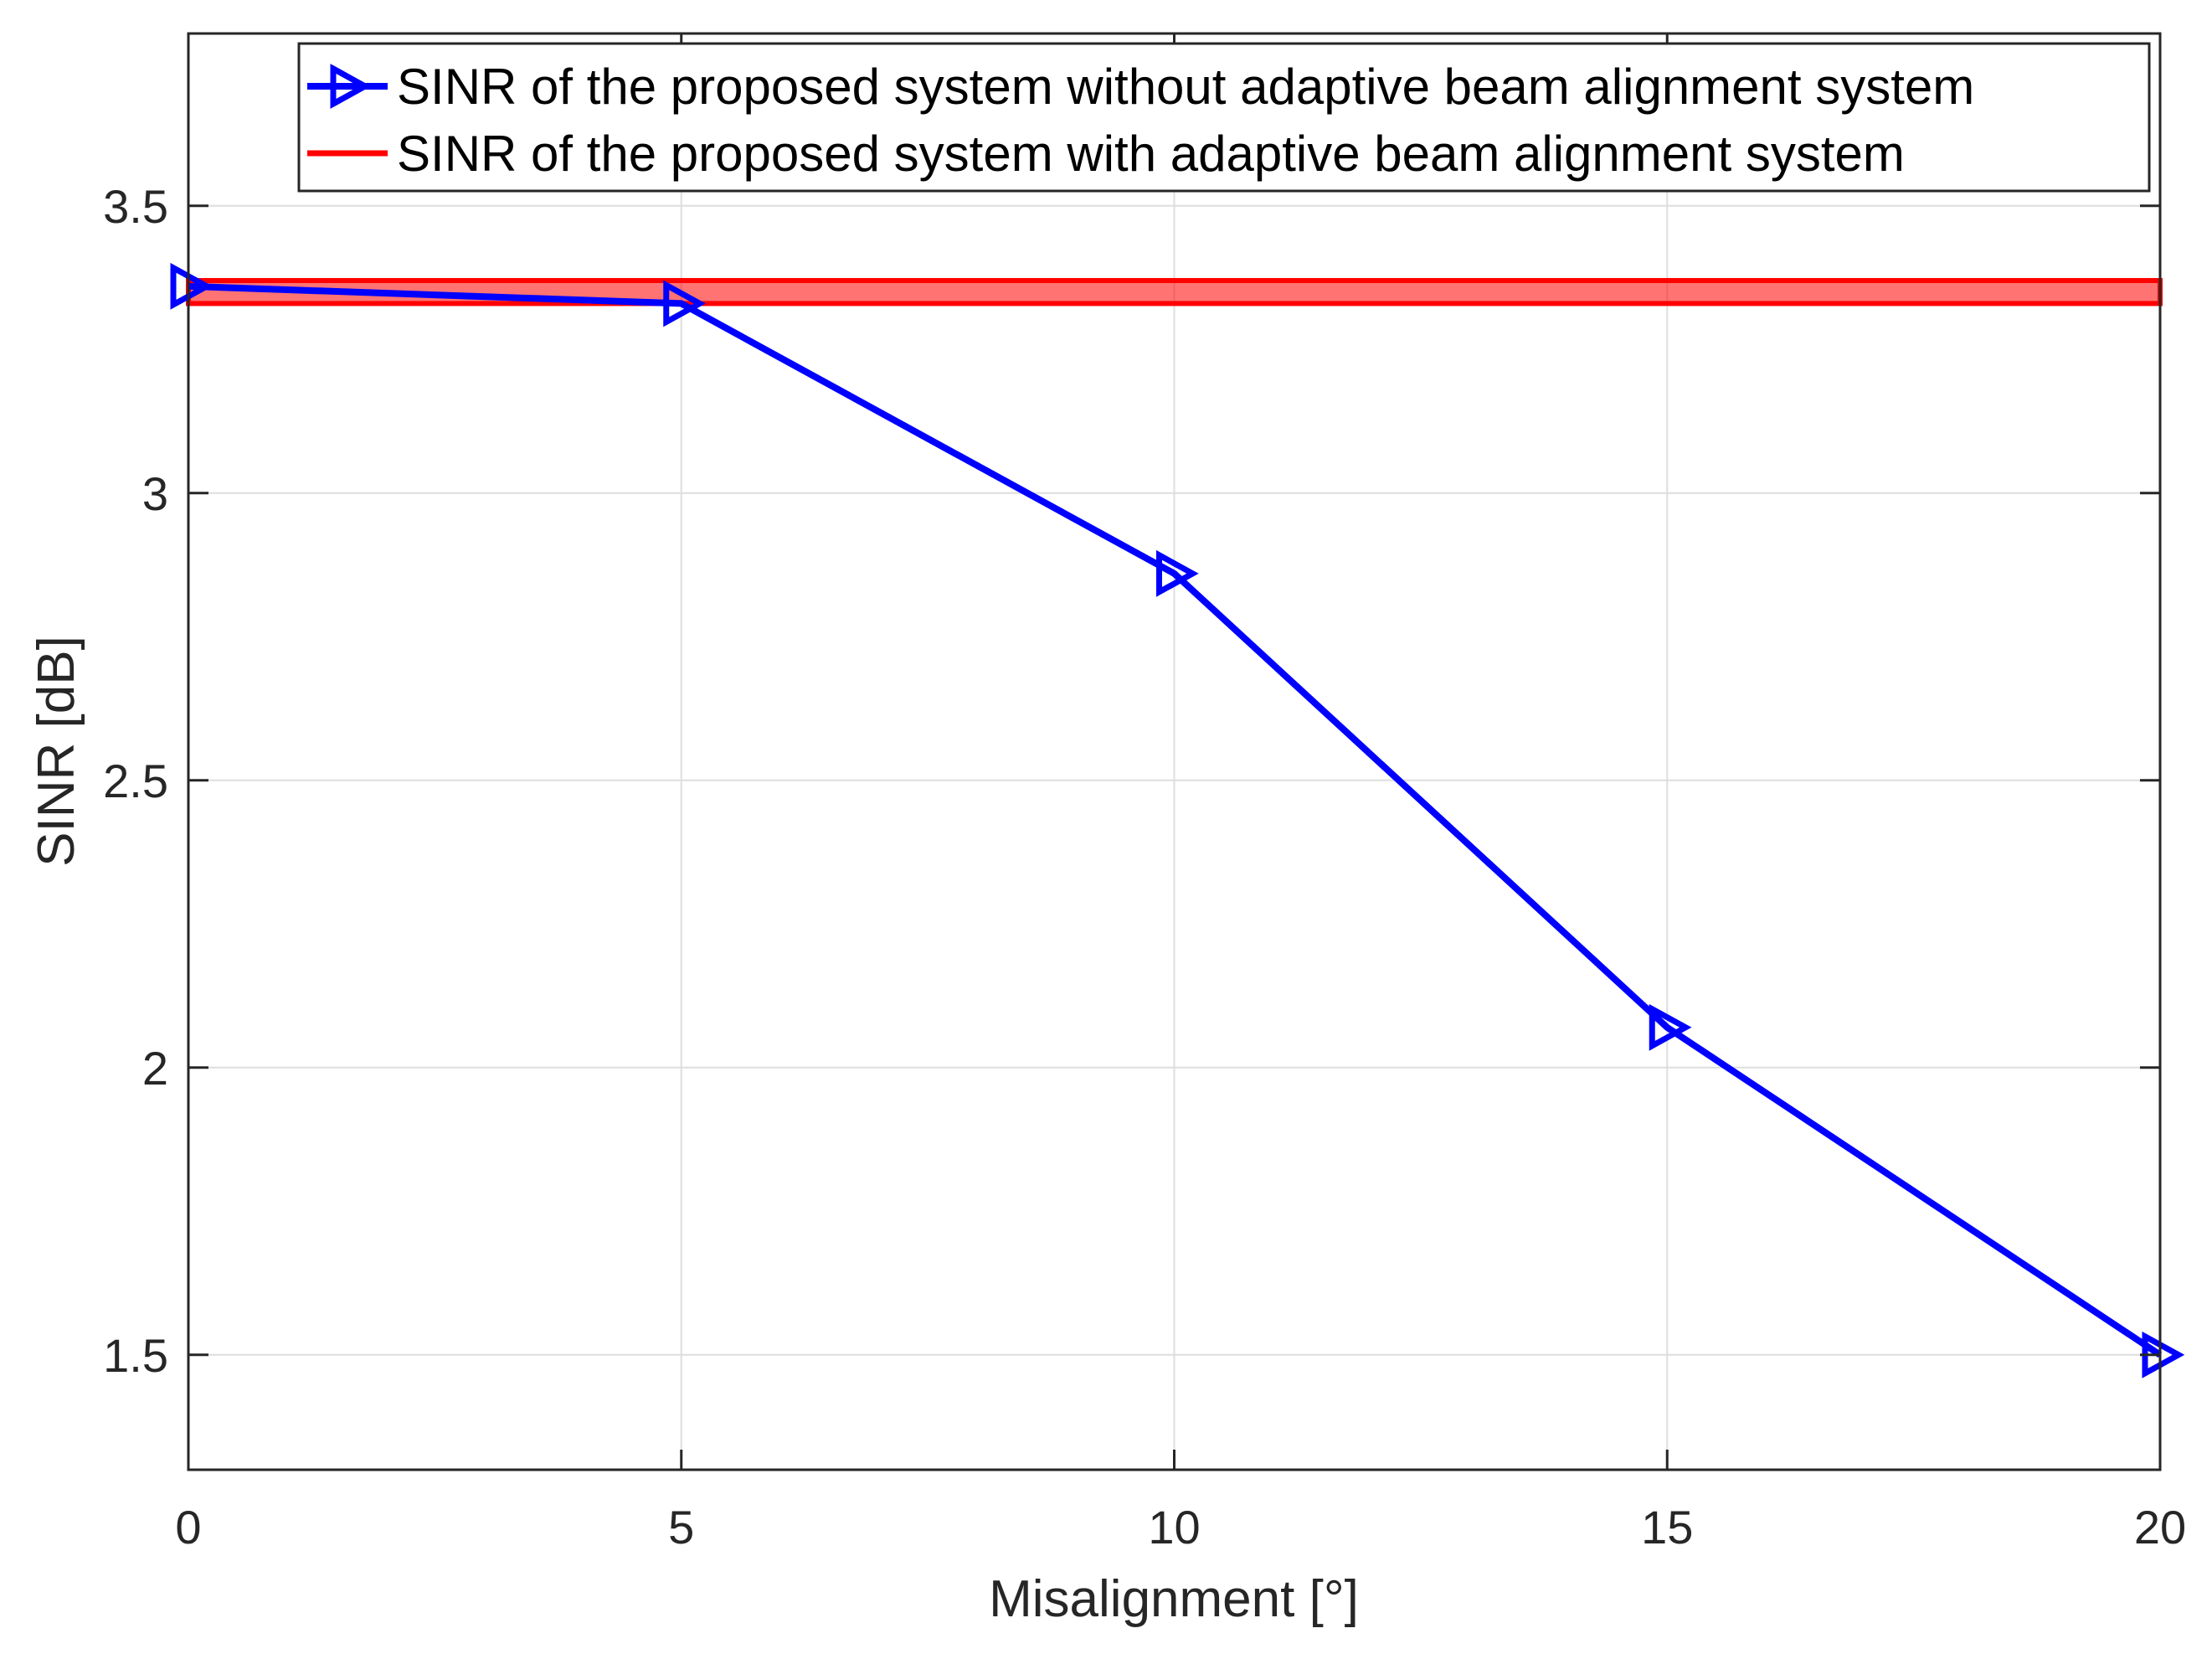 The width and height of the screenshot is (2212, 1654). I want to click on y-axis-title: SINR [dB], so click(56, 751).